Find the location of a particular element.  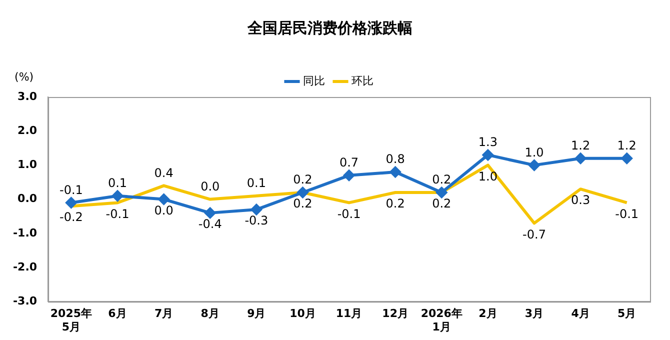

data-label: -0.7 is located at coordinates (534, 234).